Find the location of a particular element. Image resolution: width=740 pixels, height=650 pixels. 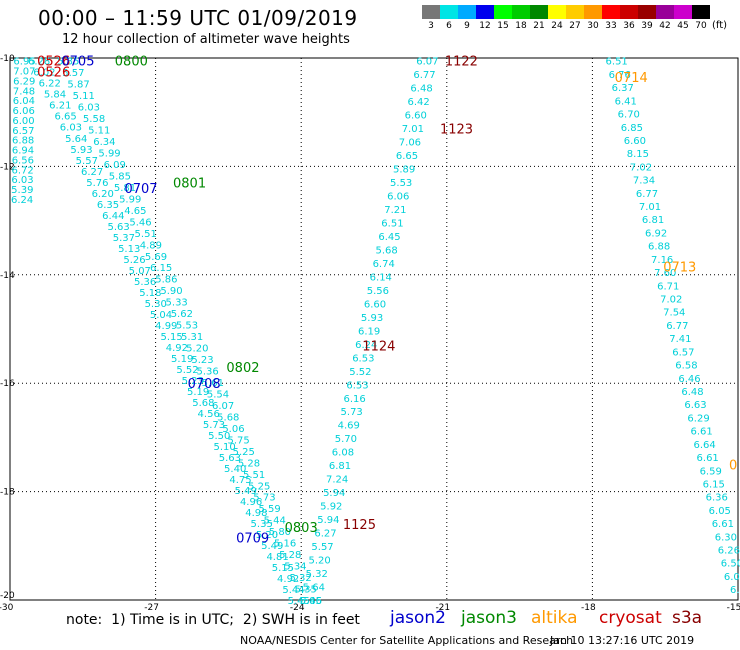

wave-height-point: 6.57 is located at coordinates (683, 352).